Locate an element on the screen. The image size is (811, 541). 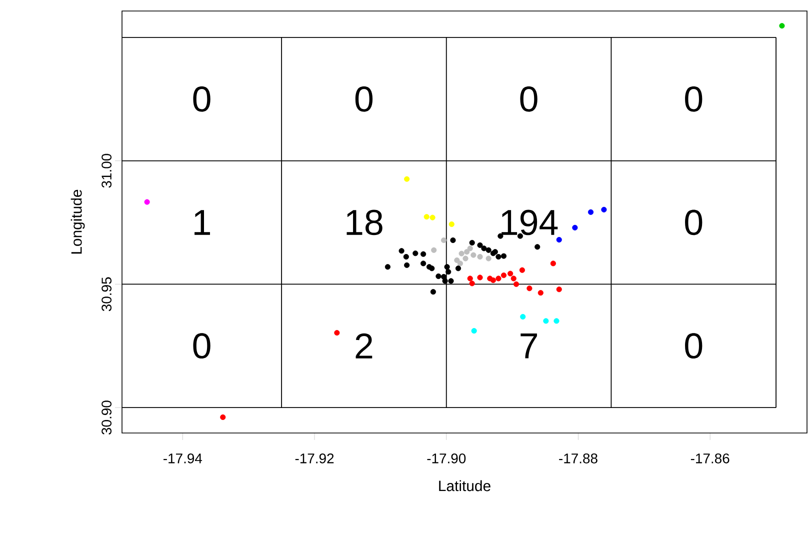
y-tick-label: 31.00 is located at coordinates (107, 171).